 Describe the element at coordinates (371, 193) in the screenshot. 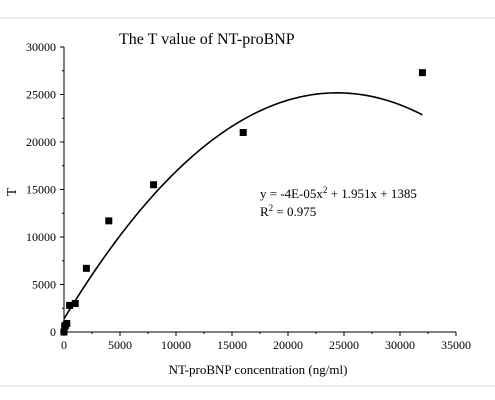

I see `fit-equation-suffix: + 1.951x + 1385` at that location.